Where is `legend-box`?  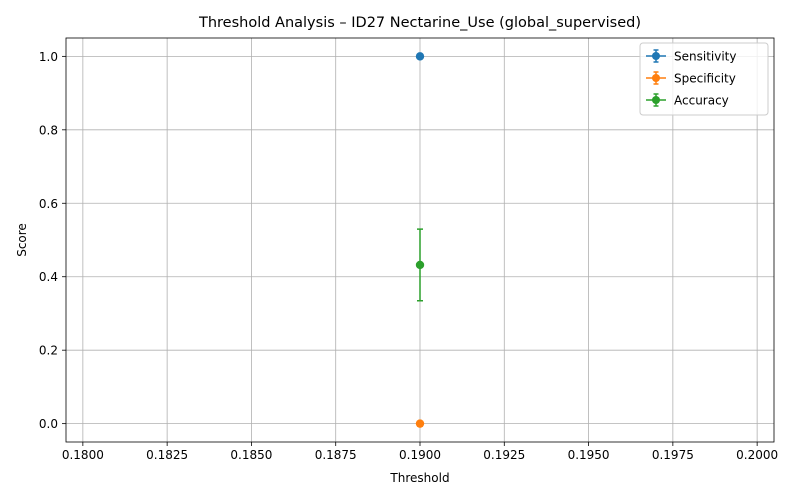 legend-box is located at coordinates (704, 79).